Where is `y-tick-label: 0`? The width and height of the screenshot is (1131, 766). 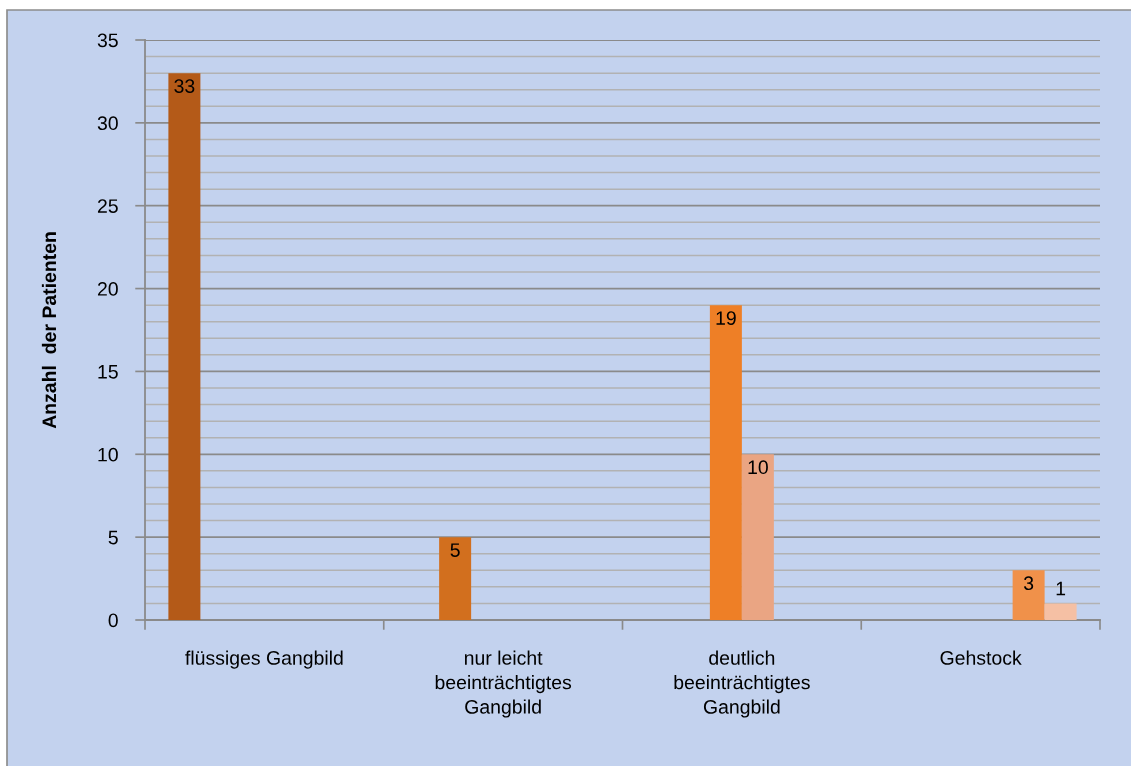
y-tick-label: 0 is located at coordinates (113, 620).